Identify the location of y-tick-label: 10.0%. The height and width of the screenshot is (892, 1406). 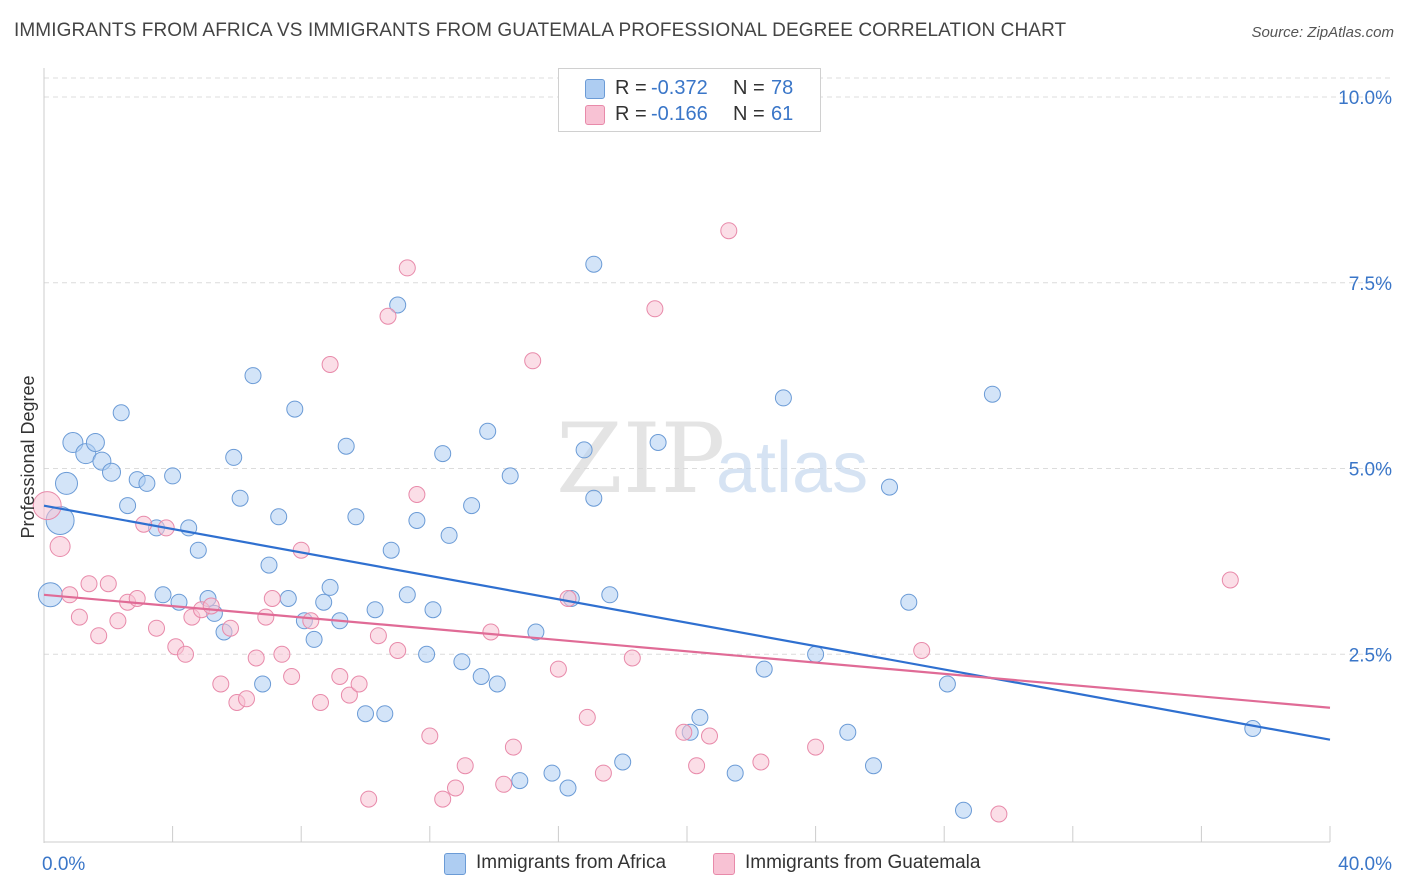
(1365, 98).